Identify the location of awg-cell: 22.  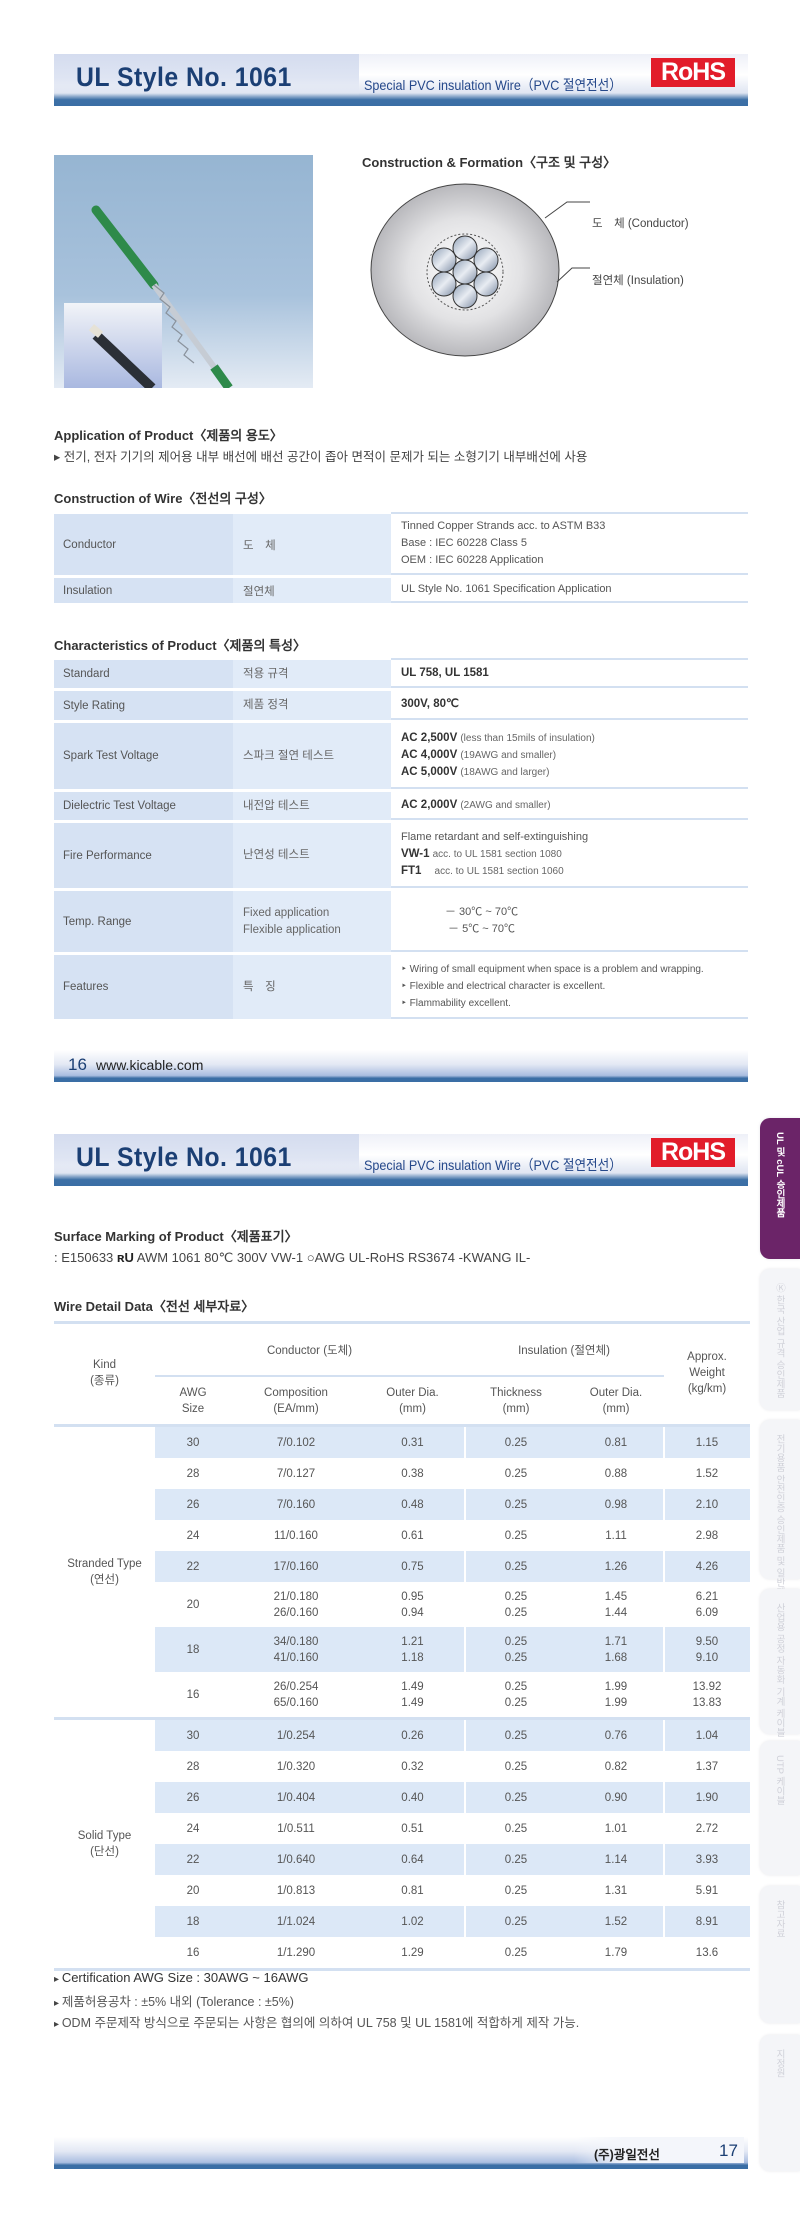
(193, 1859).